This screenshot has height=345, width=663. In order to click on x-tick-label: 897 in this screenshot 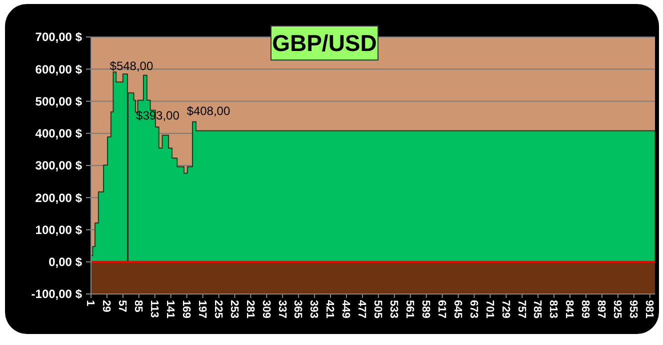, I will do `click(601, 309)`.